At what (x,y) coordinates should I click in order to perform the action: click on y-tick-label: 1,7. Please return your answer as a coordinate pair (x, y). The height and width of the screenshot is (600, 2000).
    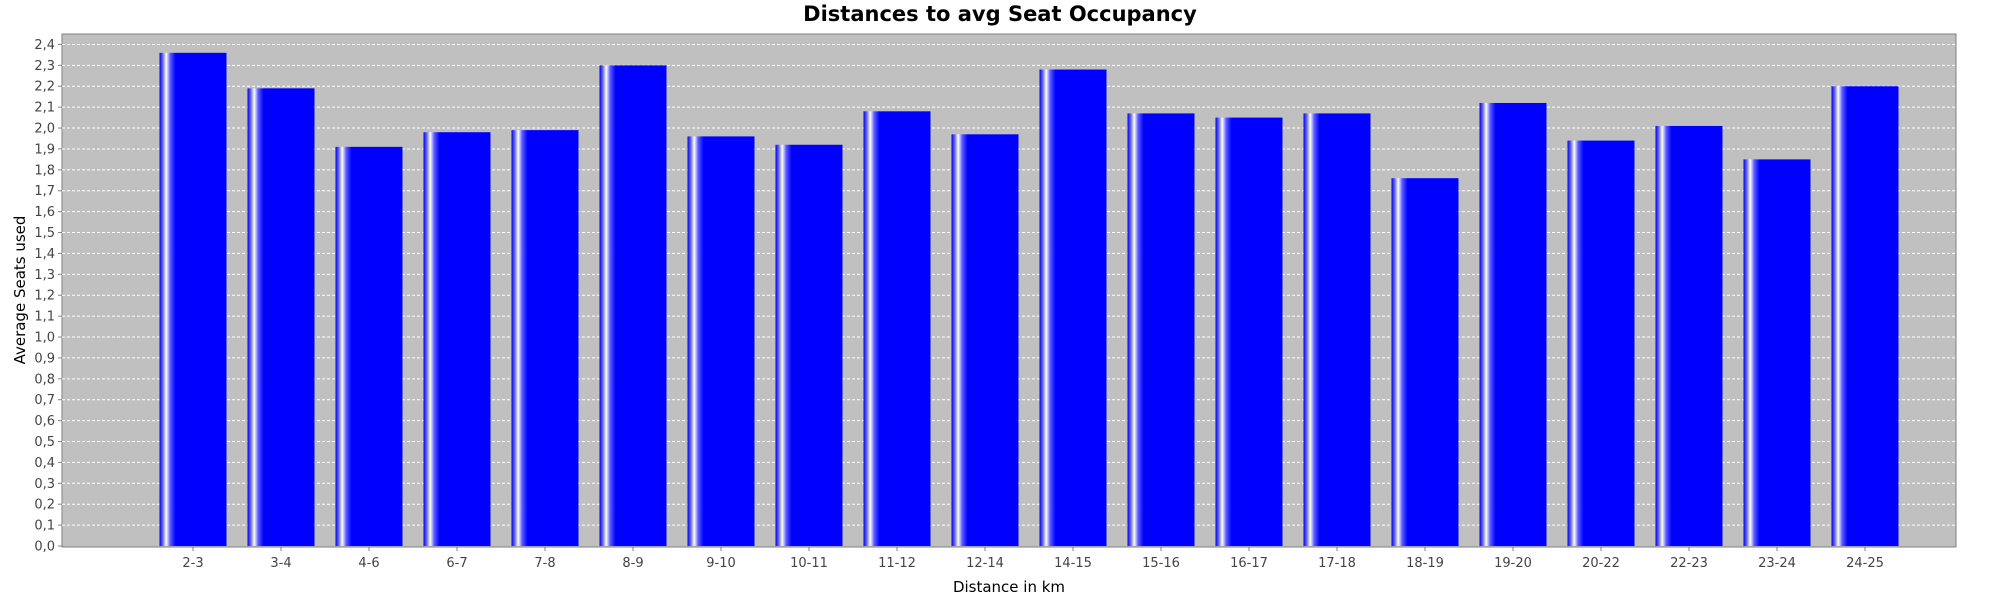
    Looking at the image, I should click on (44, 191).